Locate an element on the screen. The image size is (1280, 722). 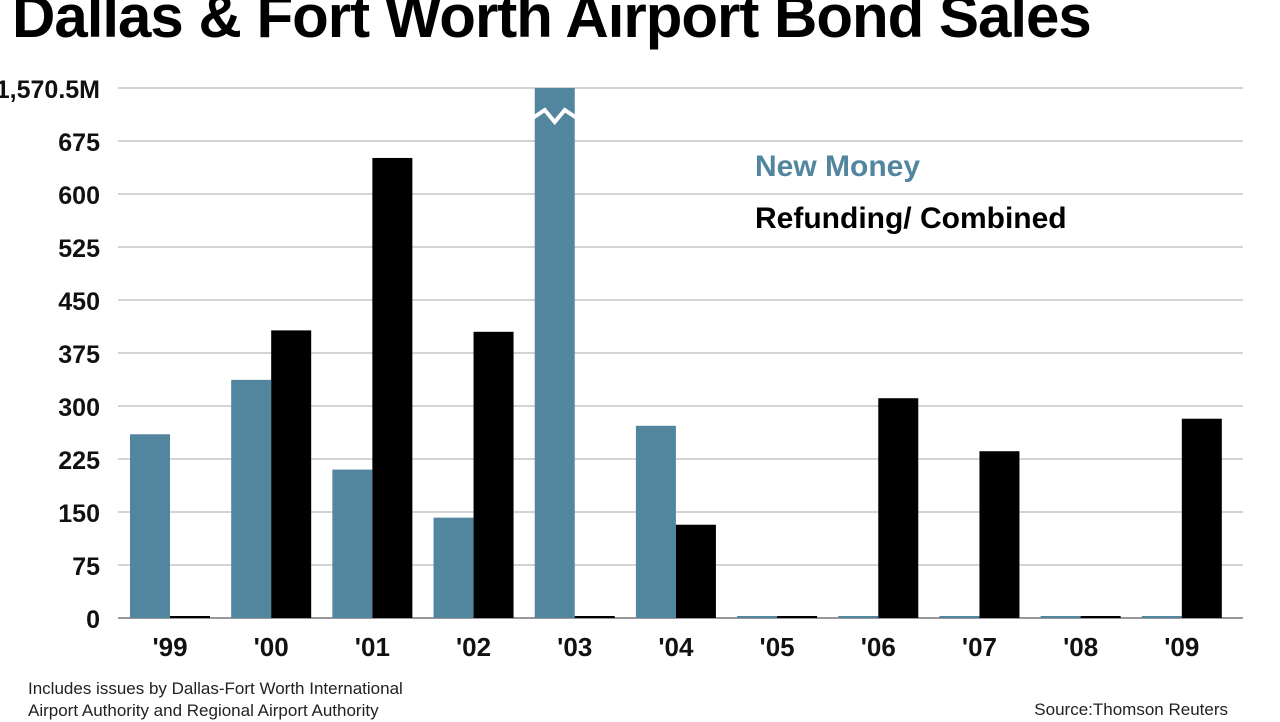
y-tick-label: 0 is located at coordinates (93, 620).